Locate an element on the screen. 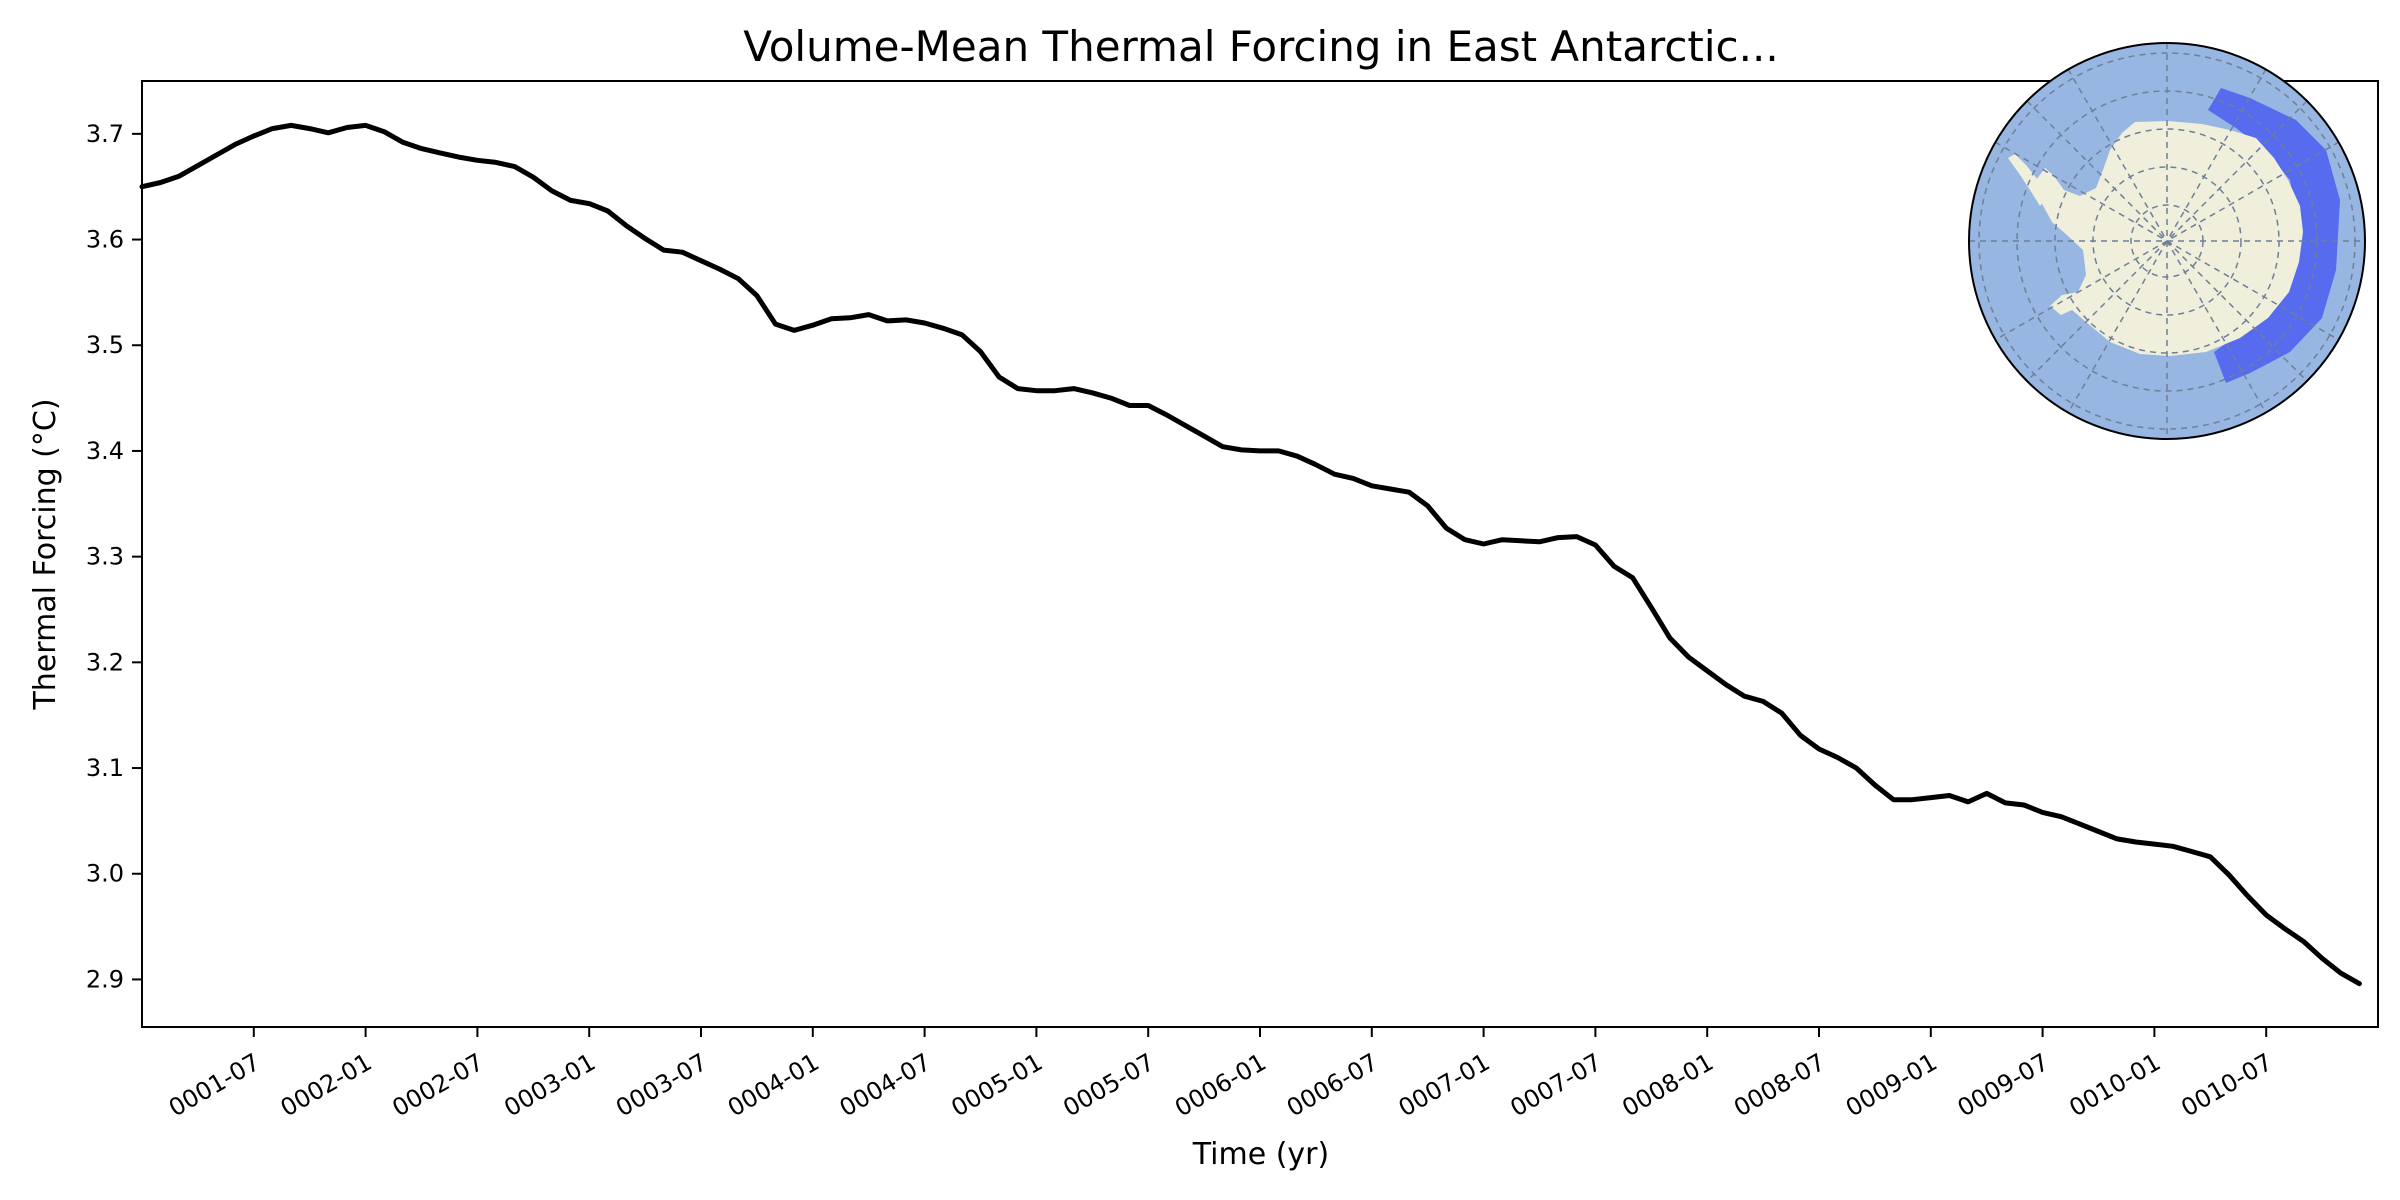 Image resolution: width=2400 pixels, height=1200 pixels. y-tick-label: 3.4 is located at coordinates (105, 451).